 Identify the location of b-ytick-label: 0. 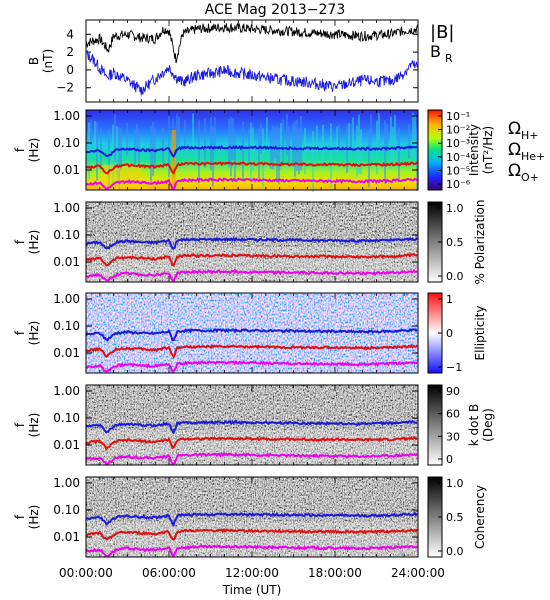
(70, 70).